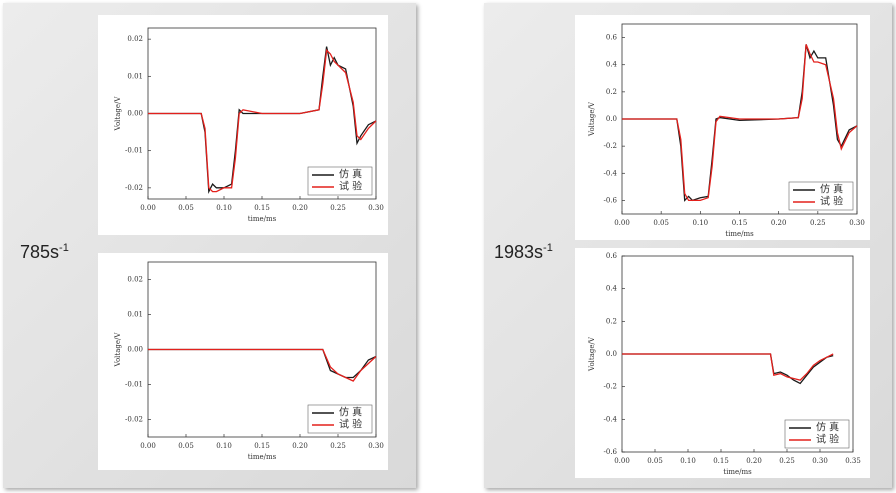 This screenshot has width=896, height=493. Describe the element at coordinates (519, 252) in the screenshot. I see `rate-text: 1983s` at that location.